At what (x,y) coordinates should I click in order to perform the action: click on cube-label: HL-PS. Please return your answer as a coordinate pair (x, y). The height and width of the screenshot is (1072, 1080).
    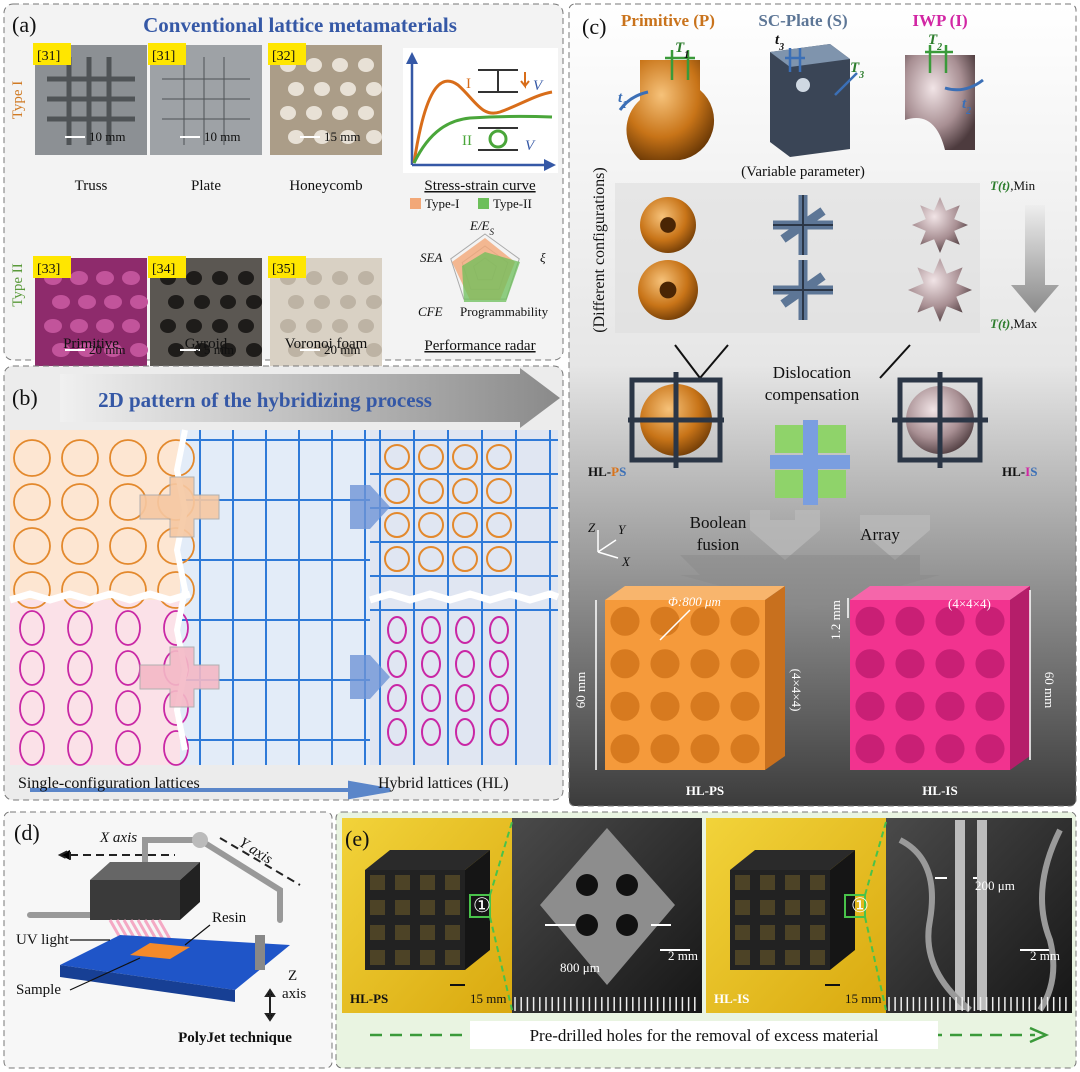
    Looking at the image, I should click on (705, 790).